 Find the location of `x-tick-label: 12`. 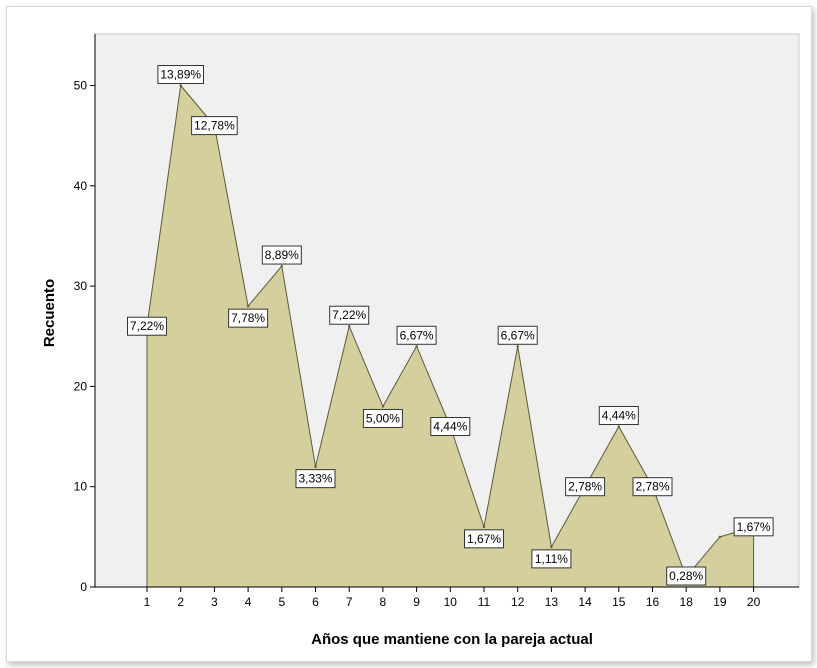

x-tick-label: 12 is located at coordinates (518, 602).